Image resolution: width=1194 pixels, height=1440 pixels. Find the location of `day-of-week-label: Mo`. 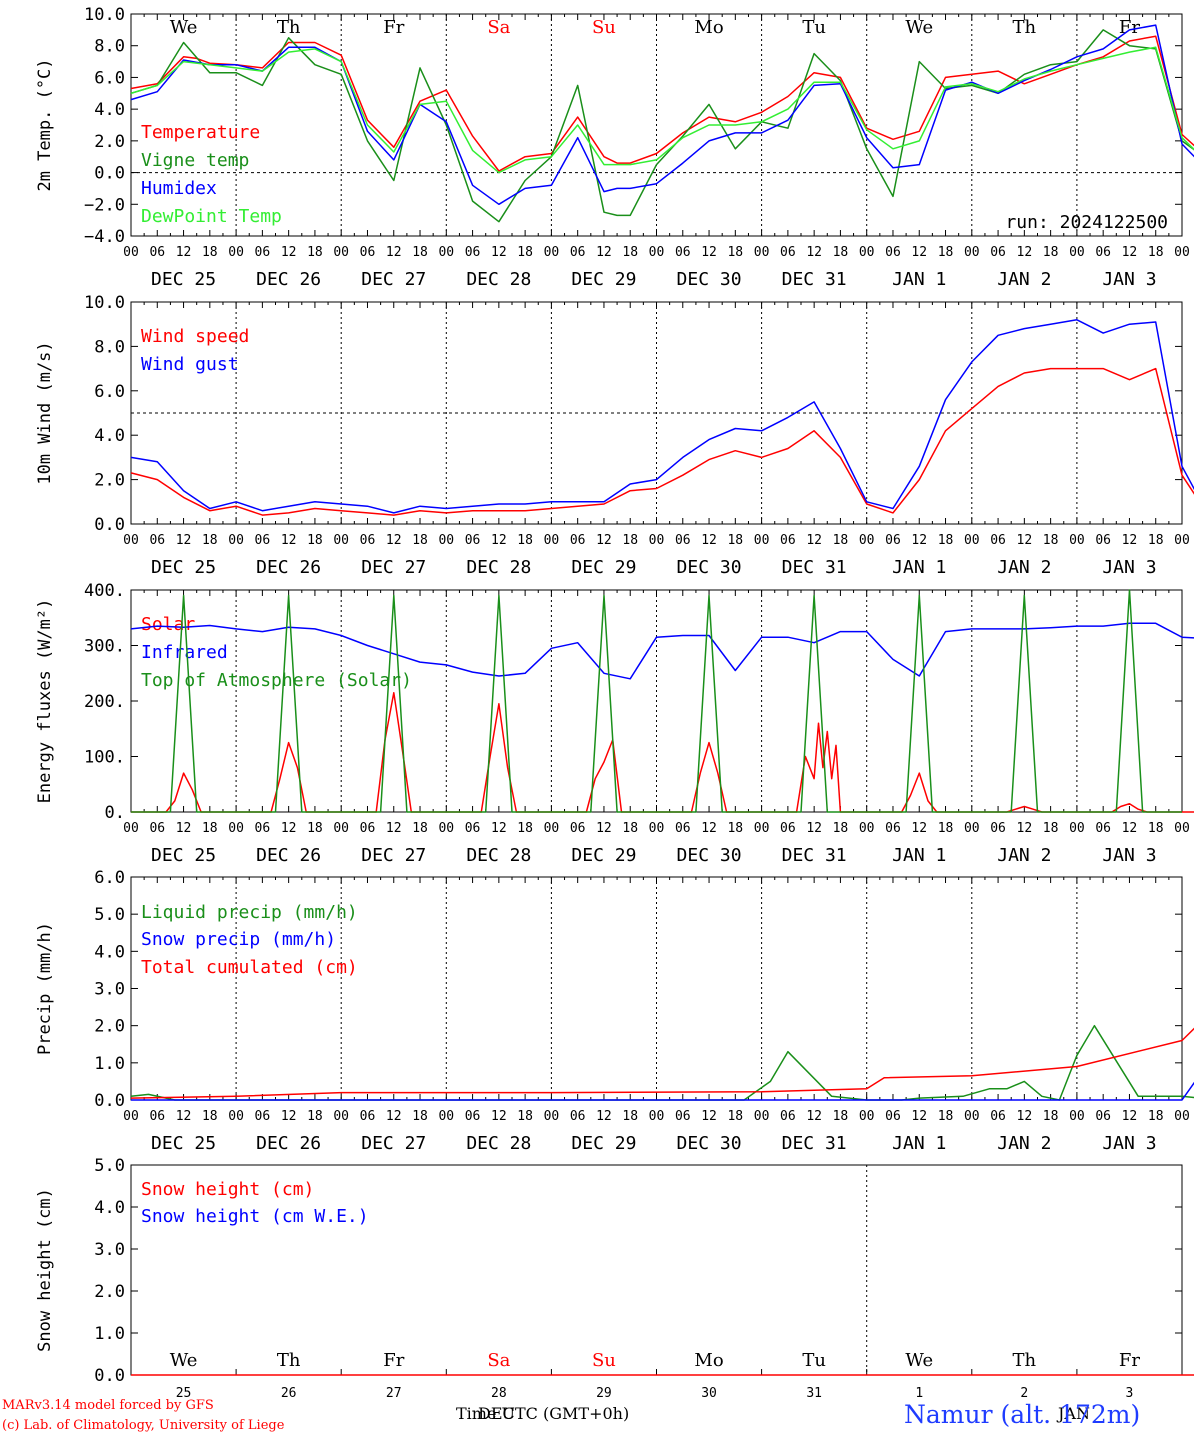

day-of-week-label: Mo is located at coordinates (708, 1360).